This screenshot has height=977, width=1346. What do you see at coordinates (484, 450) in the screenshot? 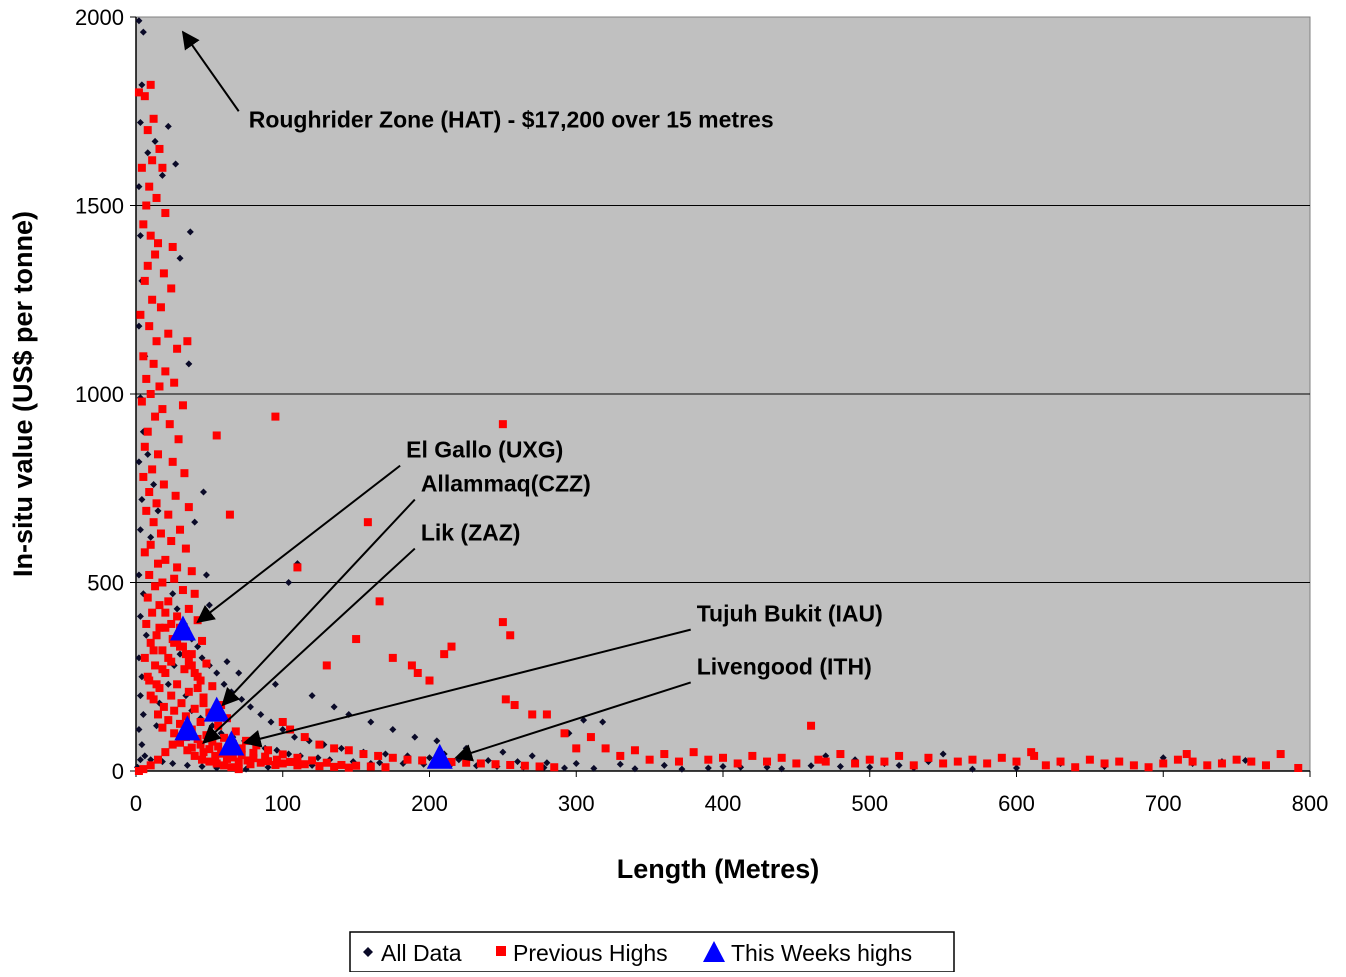
I see `annotation-label: El Gallo (UXG)` at bounding box center [484, 450].